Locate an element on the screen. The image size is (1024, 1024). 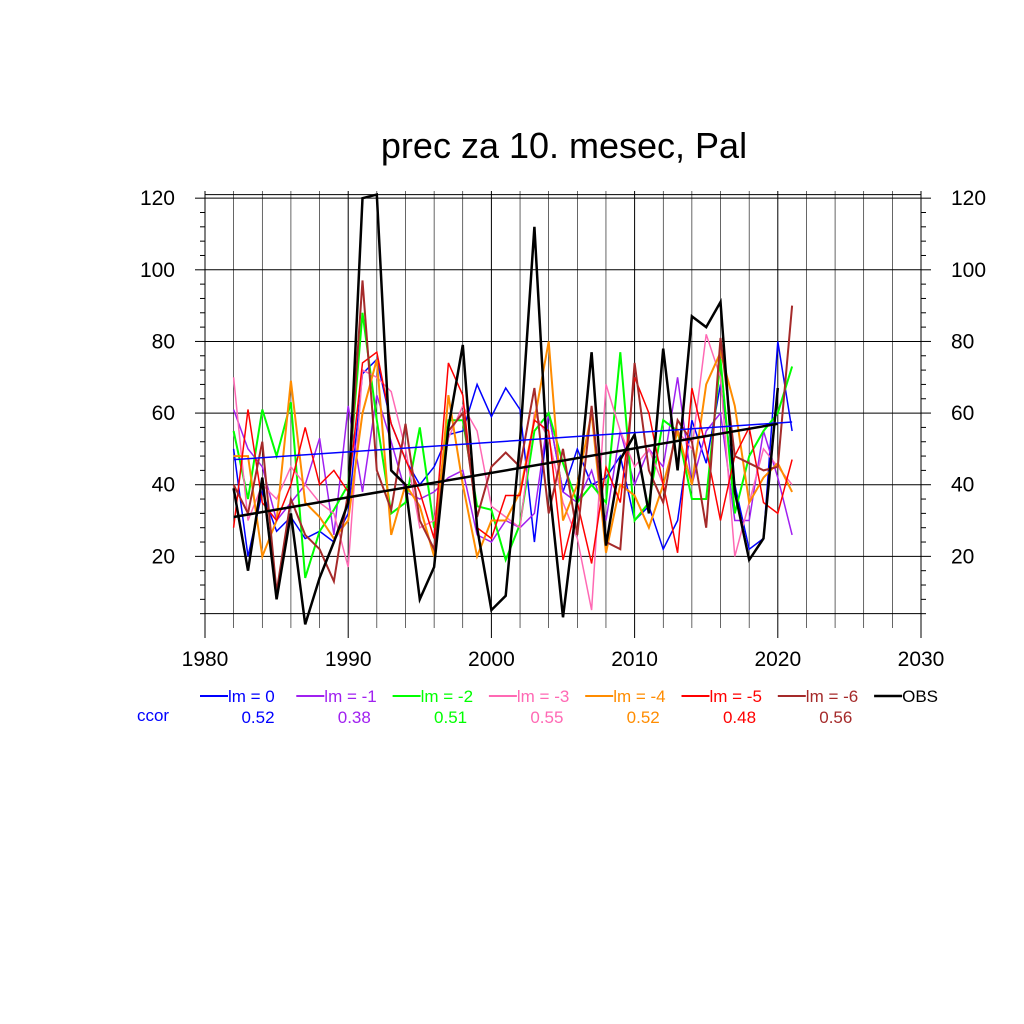
ccor-value-lm-6: 0.56 is located at coordinates (835, 717).